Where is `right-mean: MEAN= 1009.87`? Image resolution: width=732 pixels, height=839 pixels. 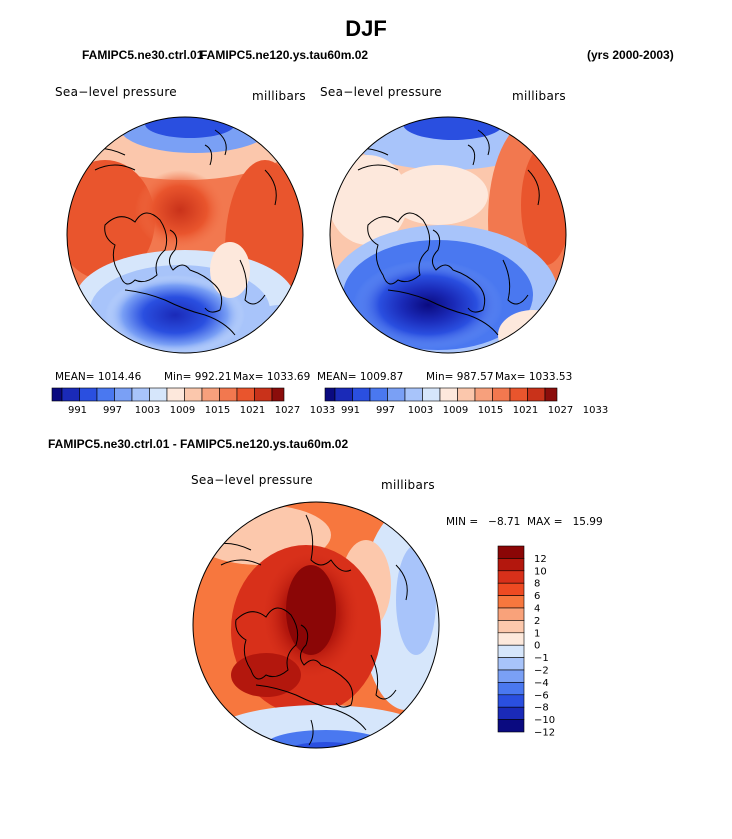
right-mean: MEAN= 1009.87 is located at coordinates (360, 377).